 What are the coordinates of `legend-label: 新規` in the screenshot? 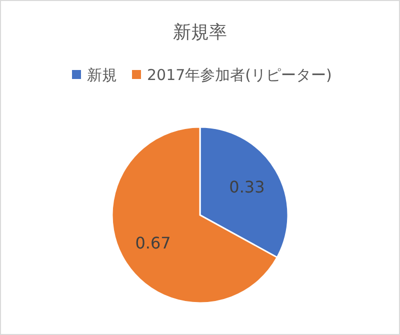 It's located at (102, 75).